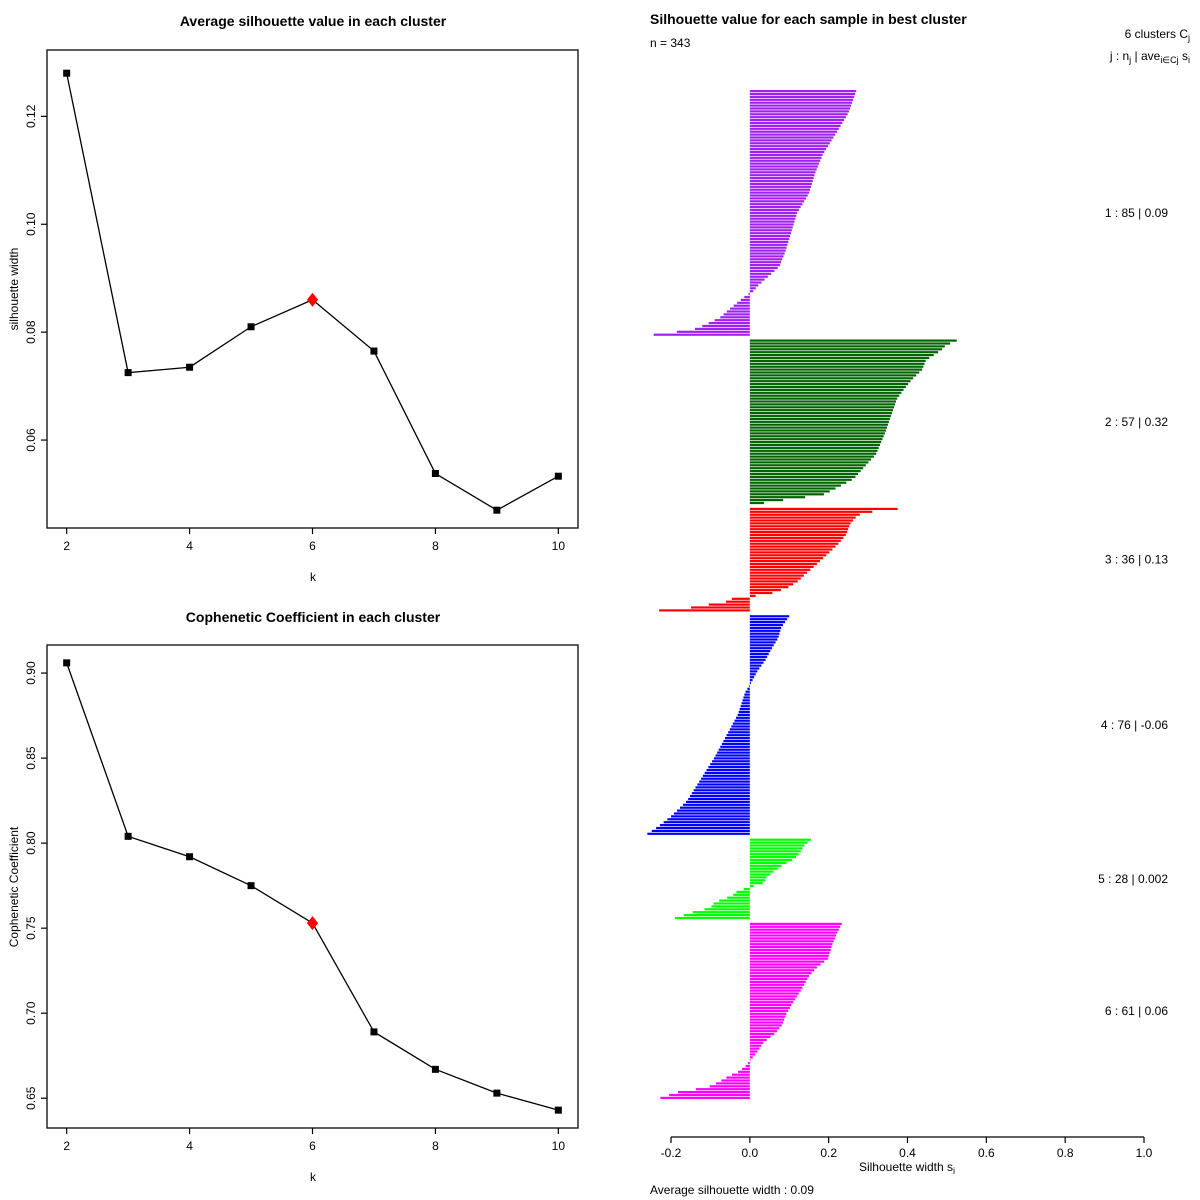 The image size is (1200, 1200). I want to click on x-tick-label: 0.0, so click(749, 1153).